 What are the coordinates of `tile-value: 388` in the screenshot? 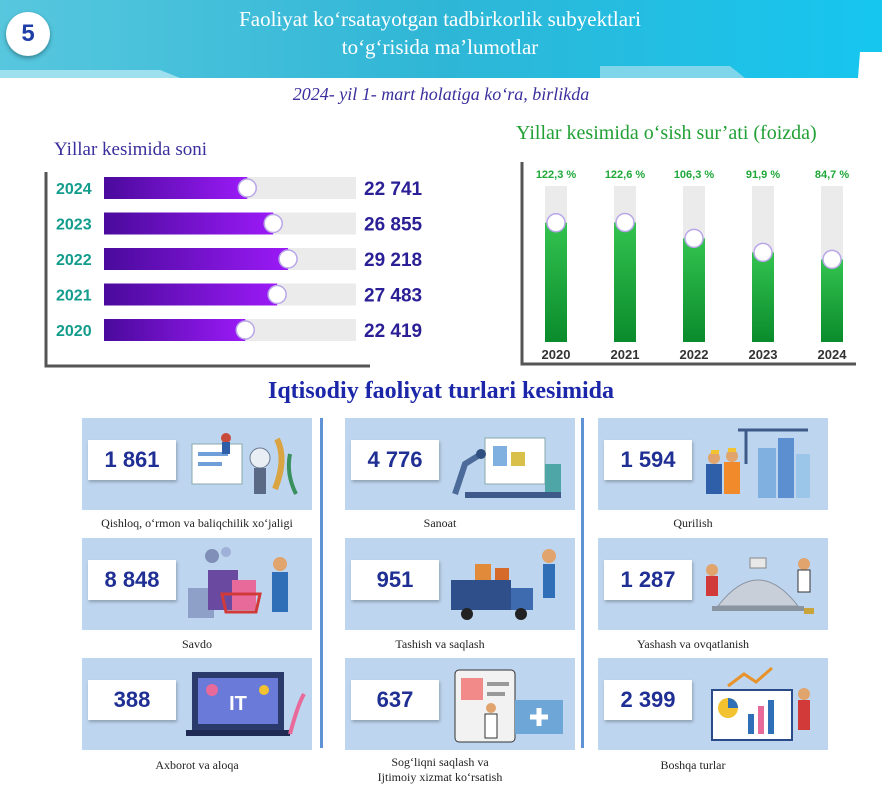 It's located at (132, 700).